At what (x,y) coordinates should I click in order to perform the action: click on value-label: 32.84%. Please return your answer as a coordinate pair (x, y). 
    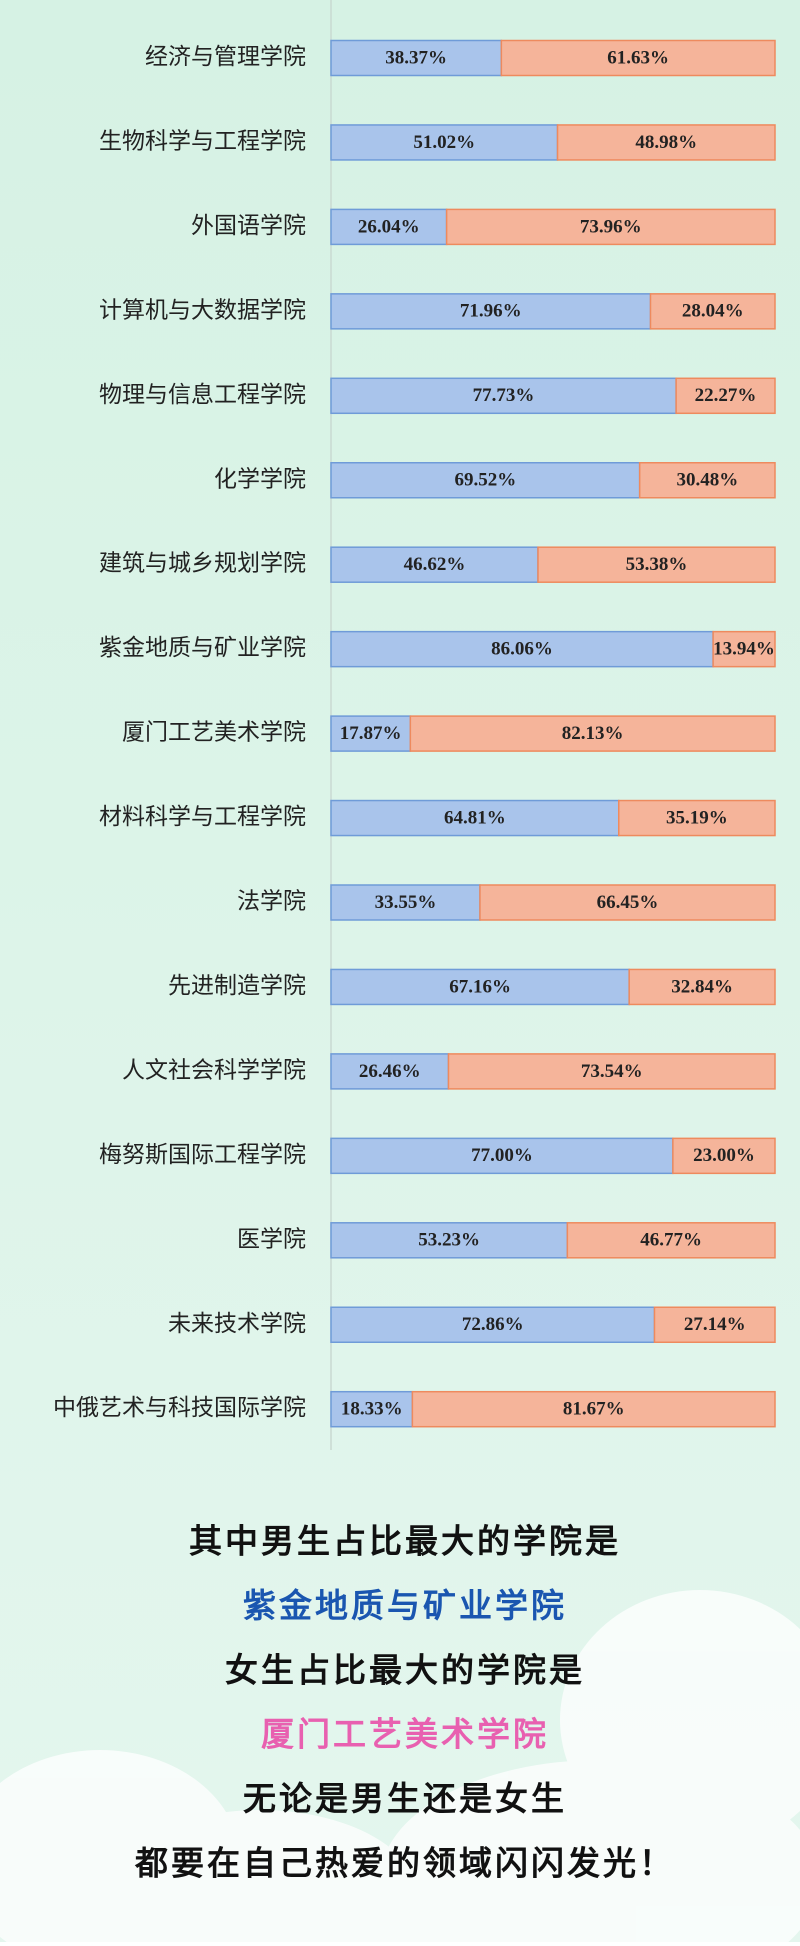
    Looking at the image, I should click on (702, 986).